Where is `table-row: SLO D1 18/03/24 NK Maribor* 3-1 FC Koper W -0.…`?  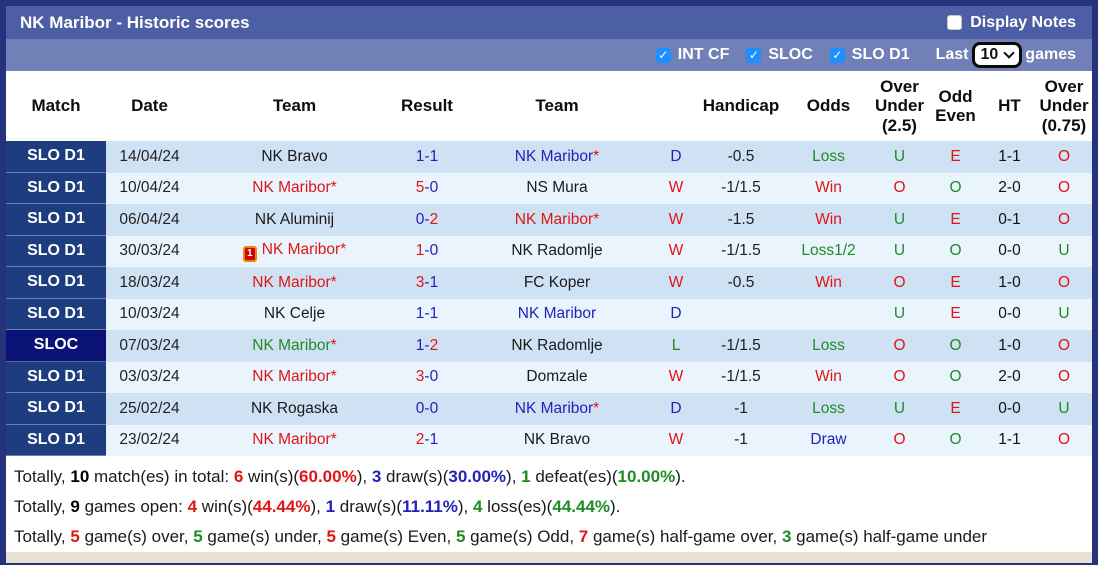 table-row: SLO D1 18/03/24 NK Maribor* 3-1 FC Koper W -0.… is located at coordinates (549, 283).